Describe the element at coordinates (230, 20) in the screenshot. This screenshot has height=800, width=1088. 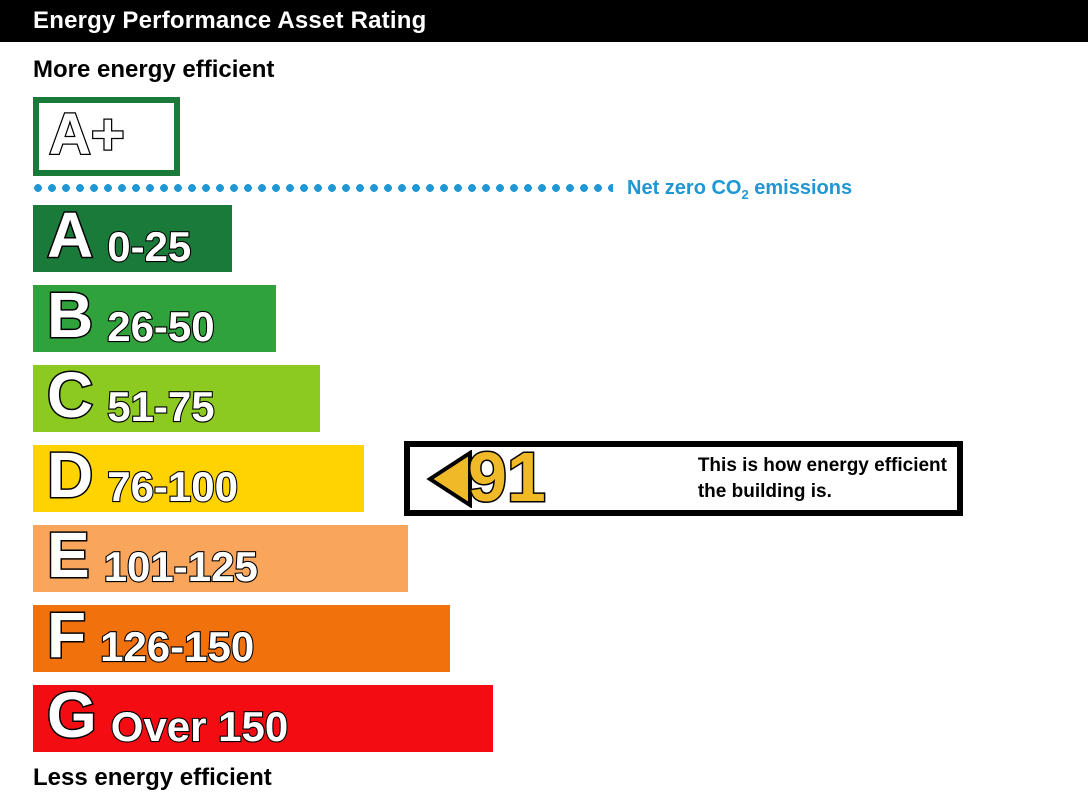
I see `page-title: Energy Performance Asset Rating` at that location.